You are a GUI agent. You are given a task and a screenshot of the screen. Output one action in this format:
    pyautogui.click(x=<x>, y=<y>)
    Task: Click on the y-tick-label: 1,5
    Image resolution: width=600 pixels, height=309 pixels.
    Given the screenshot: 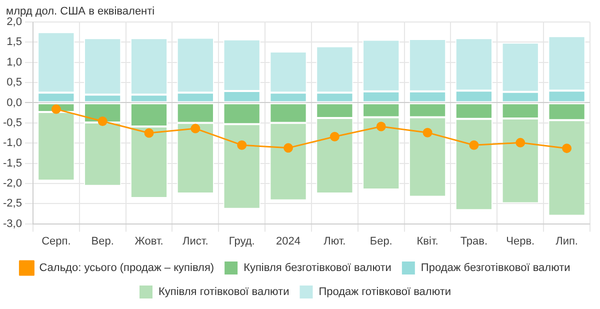 What is the action you would take?
    pyautogui.click(x=14, y=42)
    